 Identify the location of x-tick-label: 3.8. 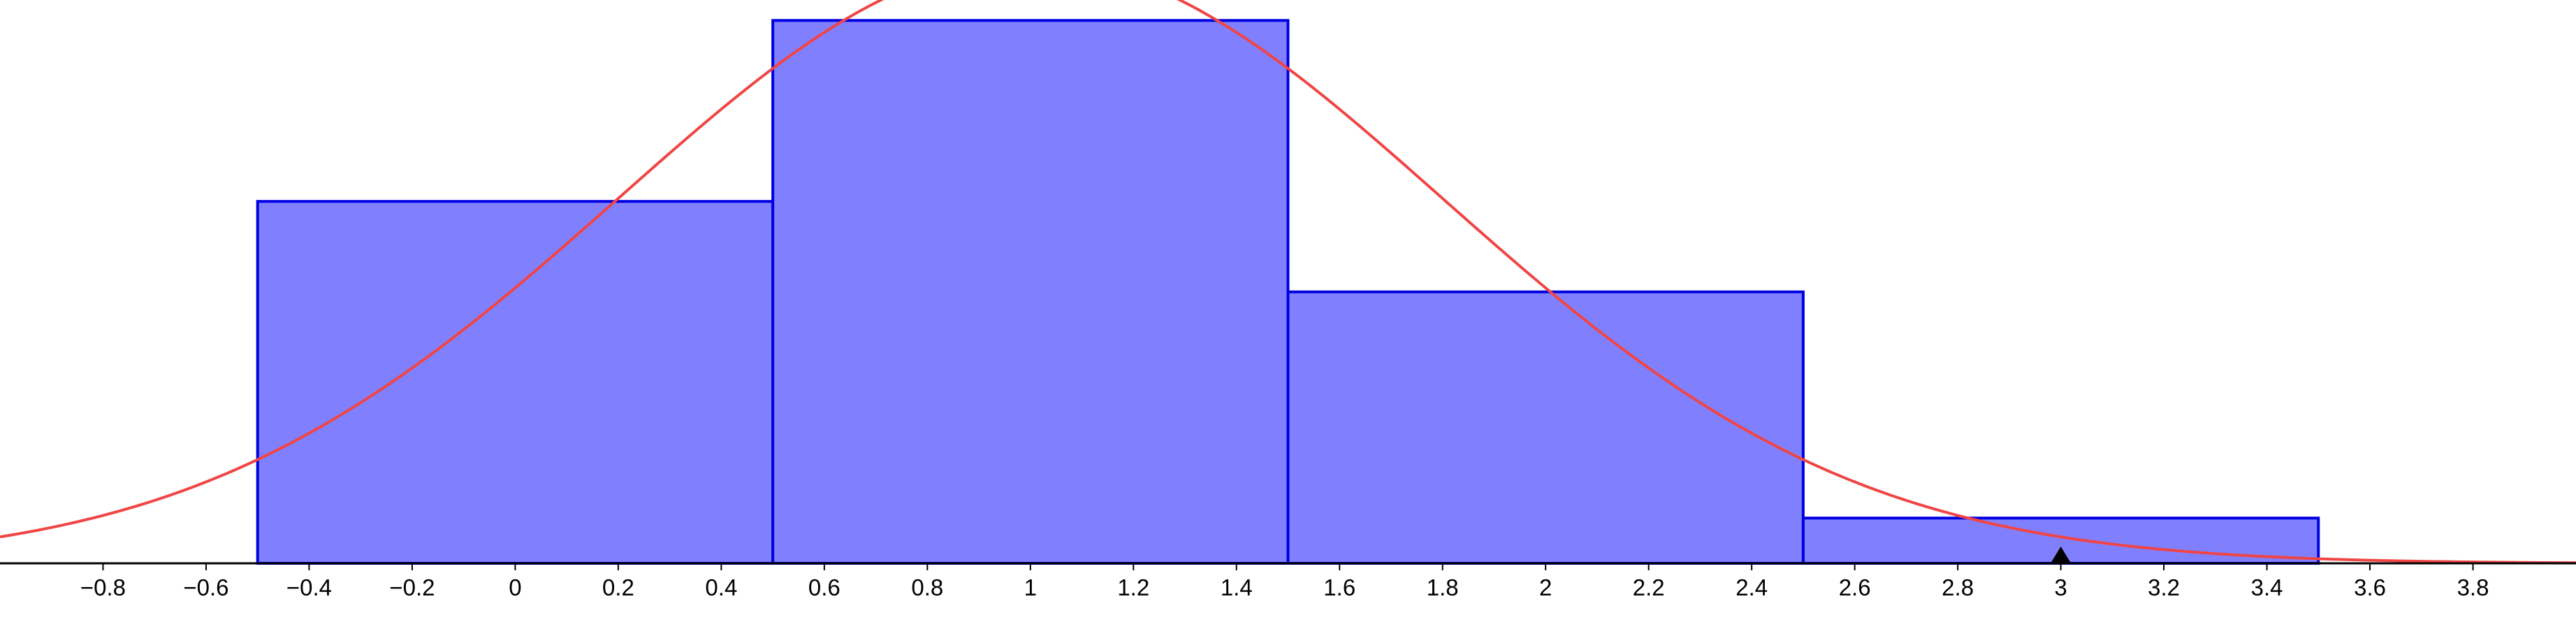
(2473, 587).